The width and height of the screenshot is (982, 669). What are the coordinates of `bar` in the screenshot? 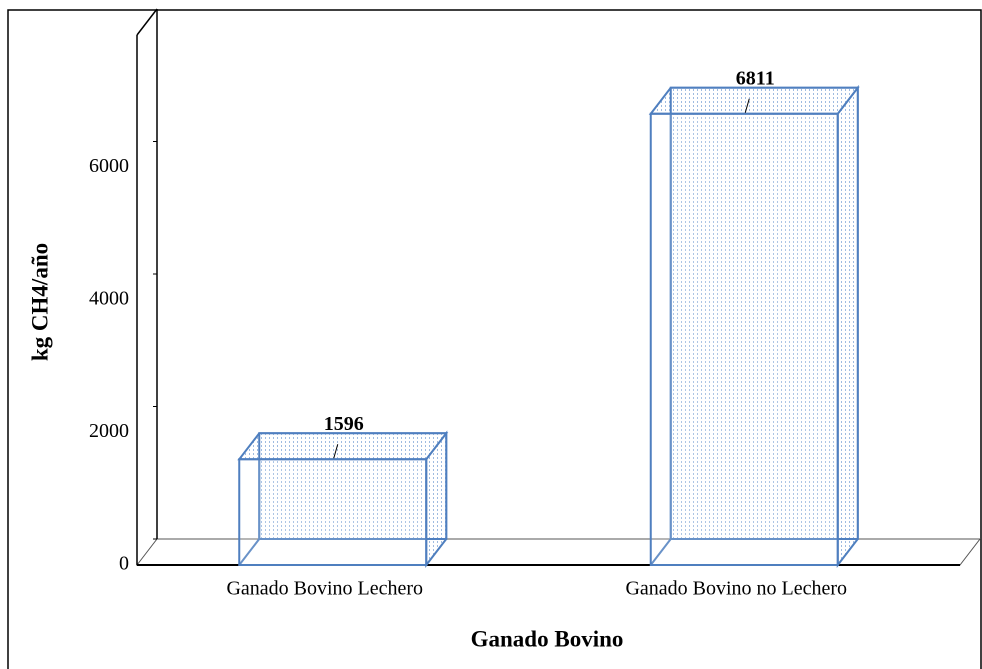 It's located at (343, 499).